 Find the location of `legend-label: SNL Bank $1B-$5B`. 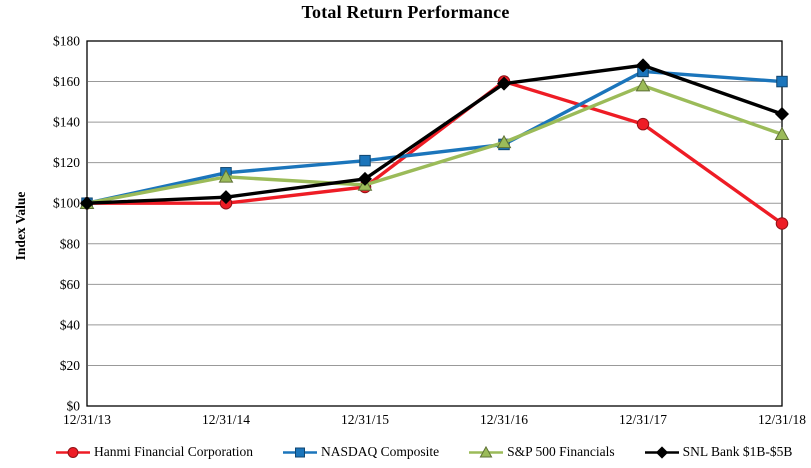

legend-label: SNL Bank $1B-$5B is located at coordinates (737, 451).